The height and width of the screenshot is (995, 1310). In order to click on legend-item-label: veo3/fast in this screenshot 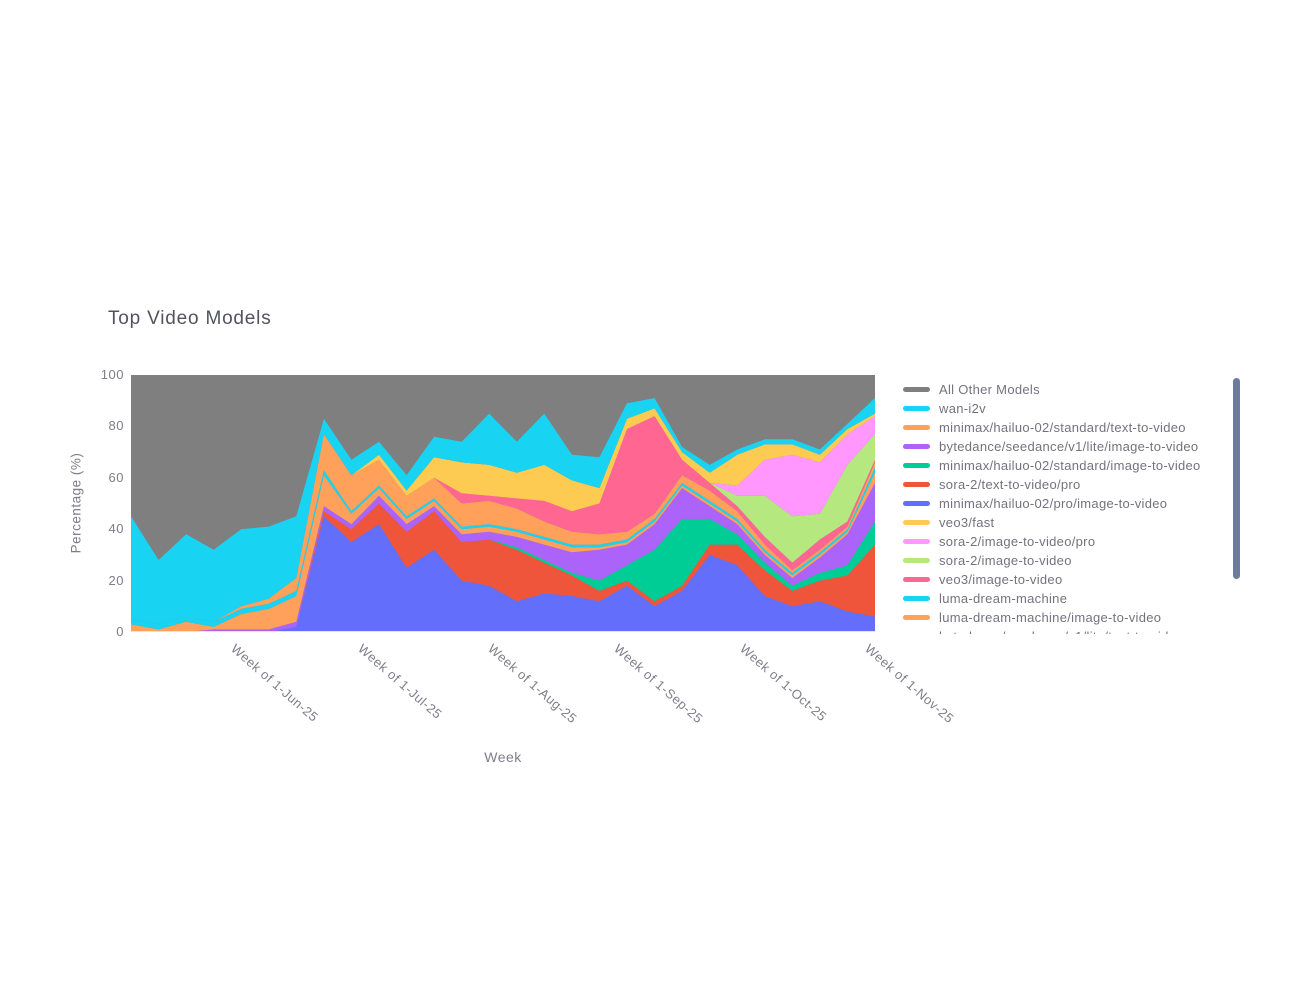, I will do `click(967, 522)`.